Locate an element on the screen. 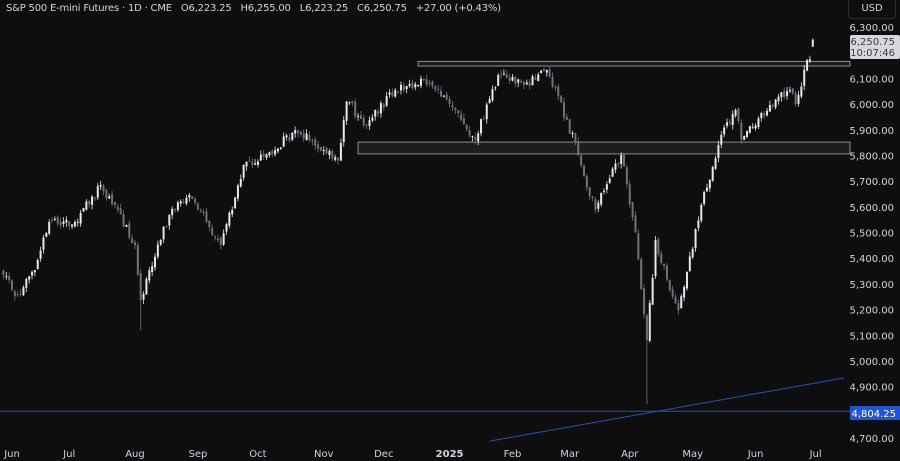 This screenshot has height=461, width=900. currency-button: USD is located at coordinates (872, 9).